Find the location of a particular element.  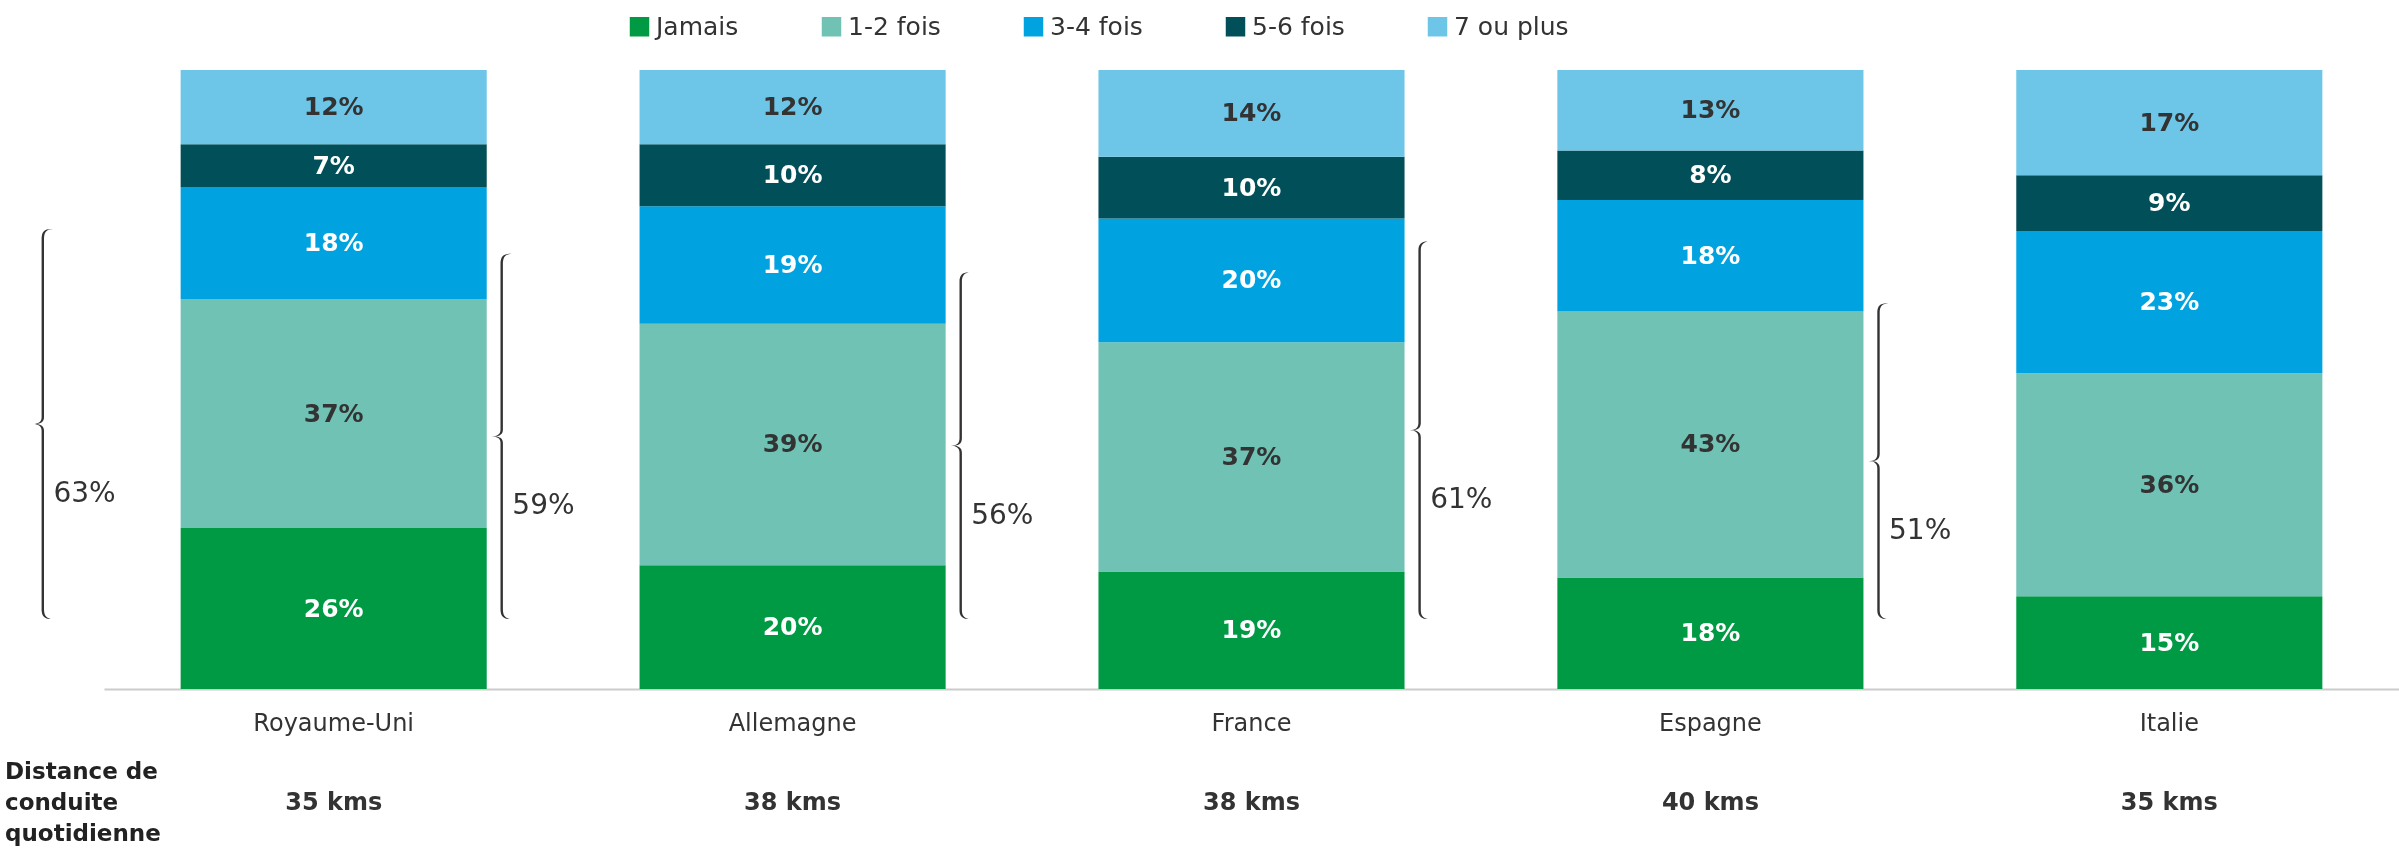

x-tick-label: Allemagne is located at coordinates (792, 722).